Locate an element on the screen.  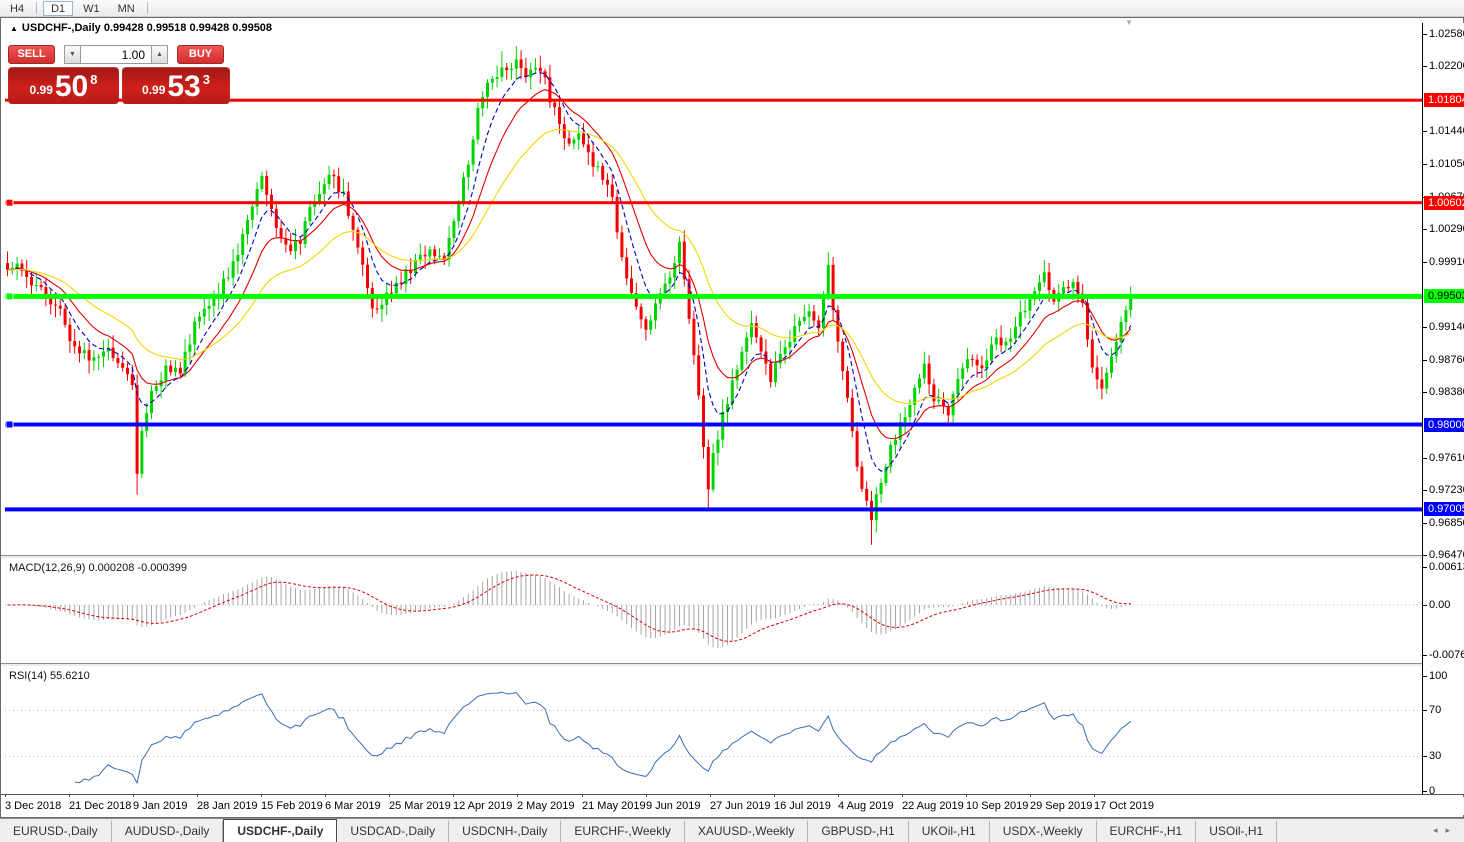
one-click-trade-panel: SELL ▼ 1.00 ▲ BUY 0.99 50 8 0.99 53 3 is located at coordinates (121, 74).